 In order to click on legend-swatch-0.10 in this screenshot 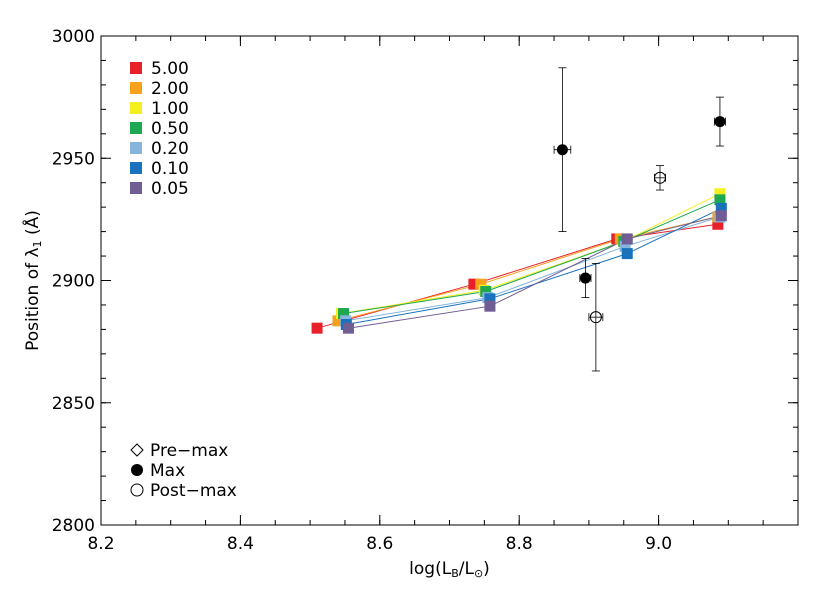, I will do `click(136, 168)`.